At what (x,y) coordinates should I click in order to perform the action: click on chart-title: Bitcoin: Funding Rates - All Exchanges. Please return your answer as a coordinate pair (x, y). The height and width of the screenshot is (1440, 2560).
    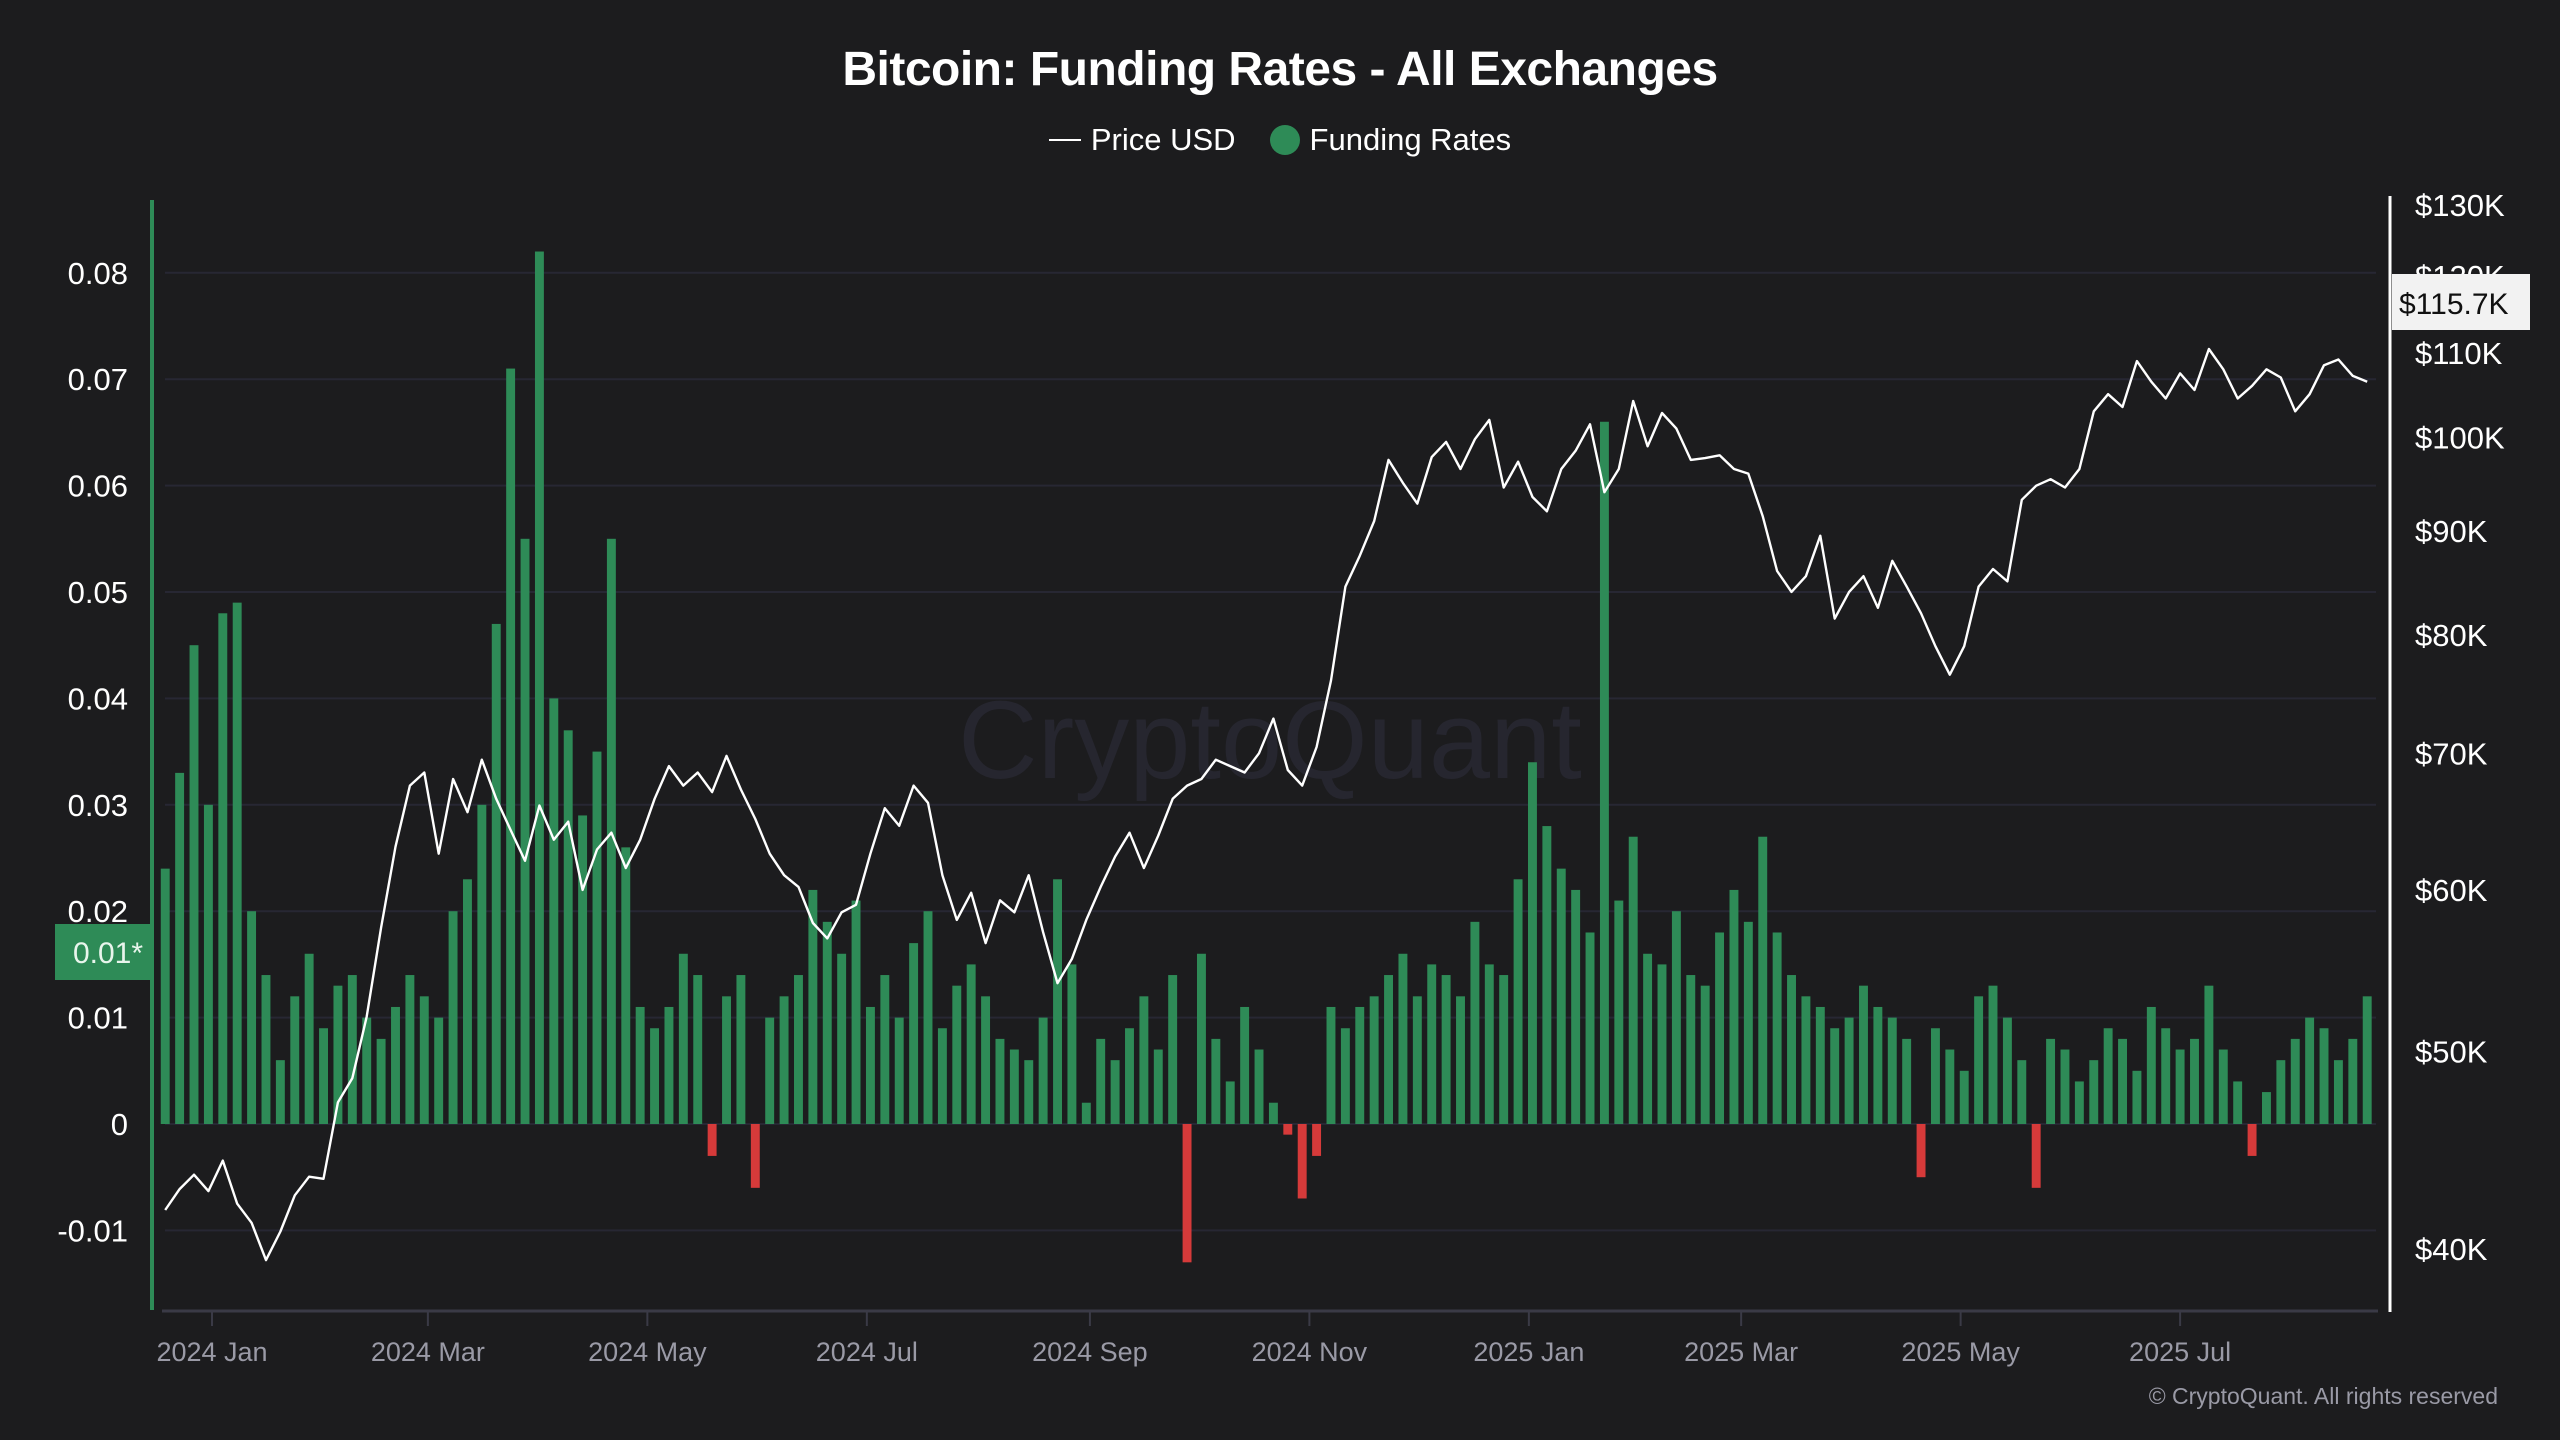
    Looking at the image, I should click on (1280, 69).